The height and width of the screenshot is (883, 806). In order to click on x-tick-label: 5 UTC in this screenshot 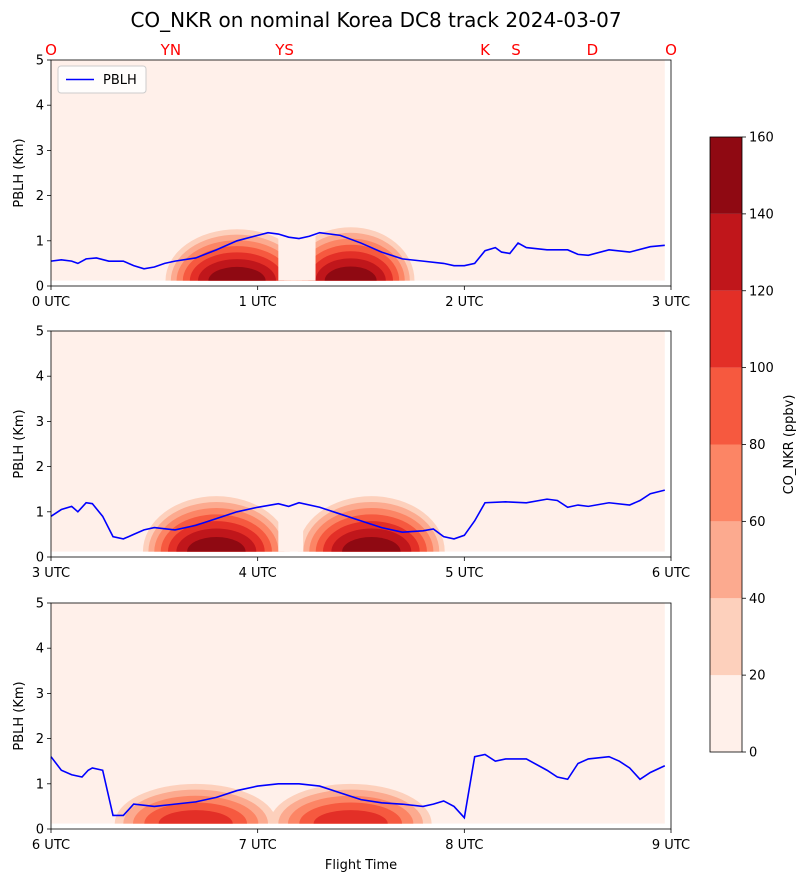, I will do `click(464, 573)`.